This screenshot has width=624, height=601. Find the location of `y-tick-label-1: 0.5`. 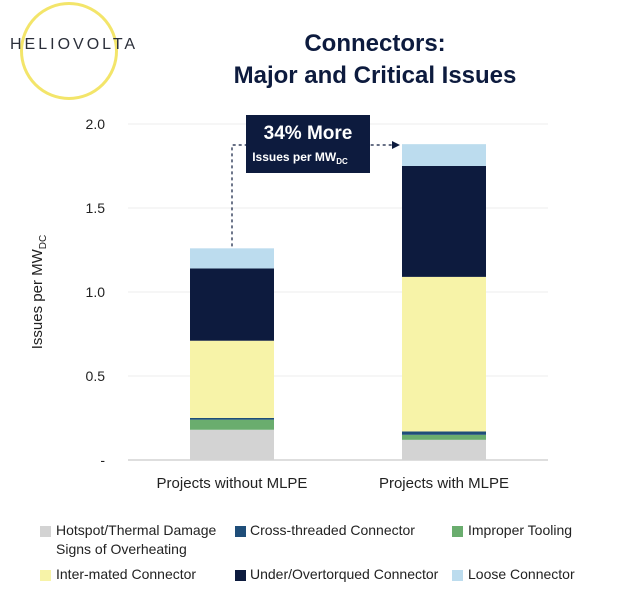

y-tick-label-1: 0.5 is located at coordinates (96, 376).